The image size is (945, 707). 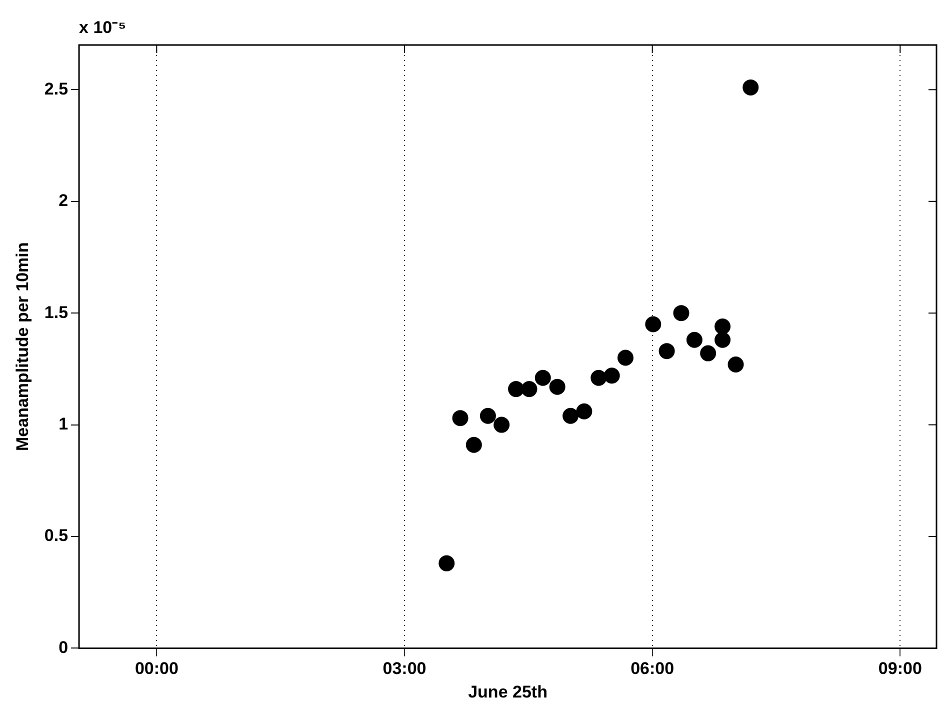 I want to click on x-axis-title: June 25th, so click(x=508, y=692).